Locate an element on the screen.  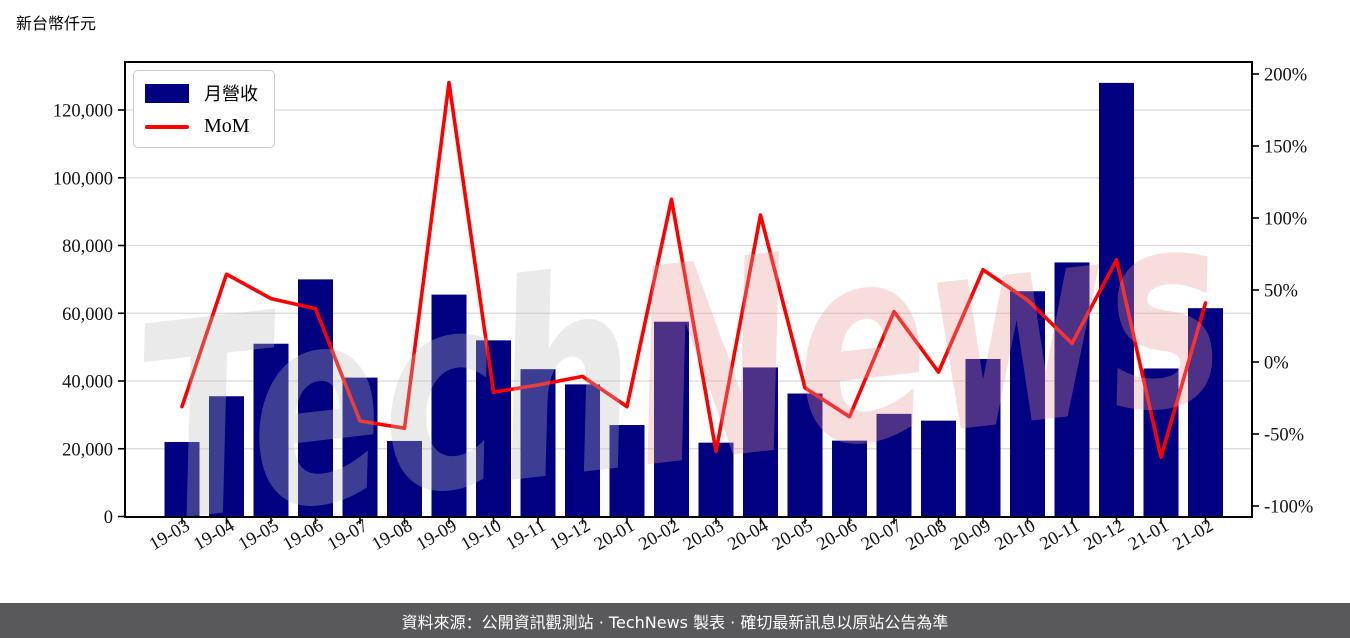
right-tick-label: 150% is located at coordinates (1285, 148).